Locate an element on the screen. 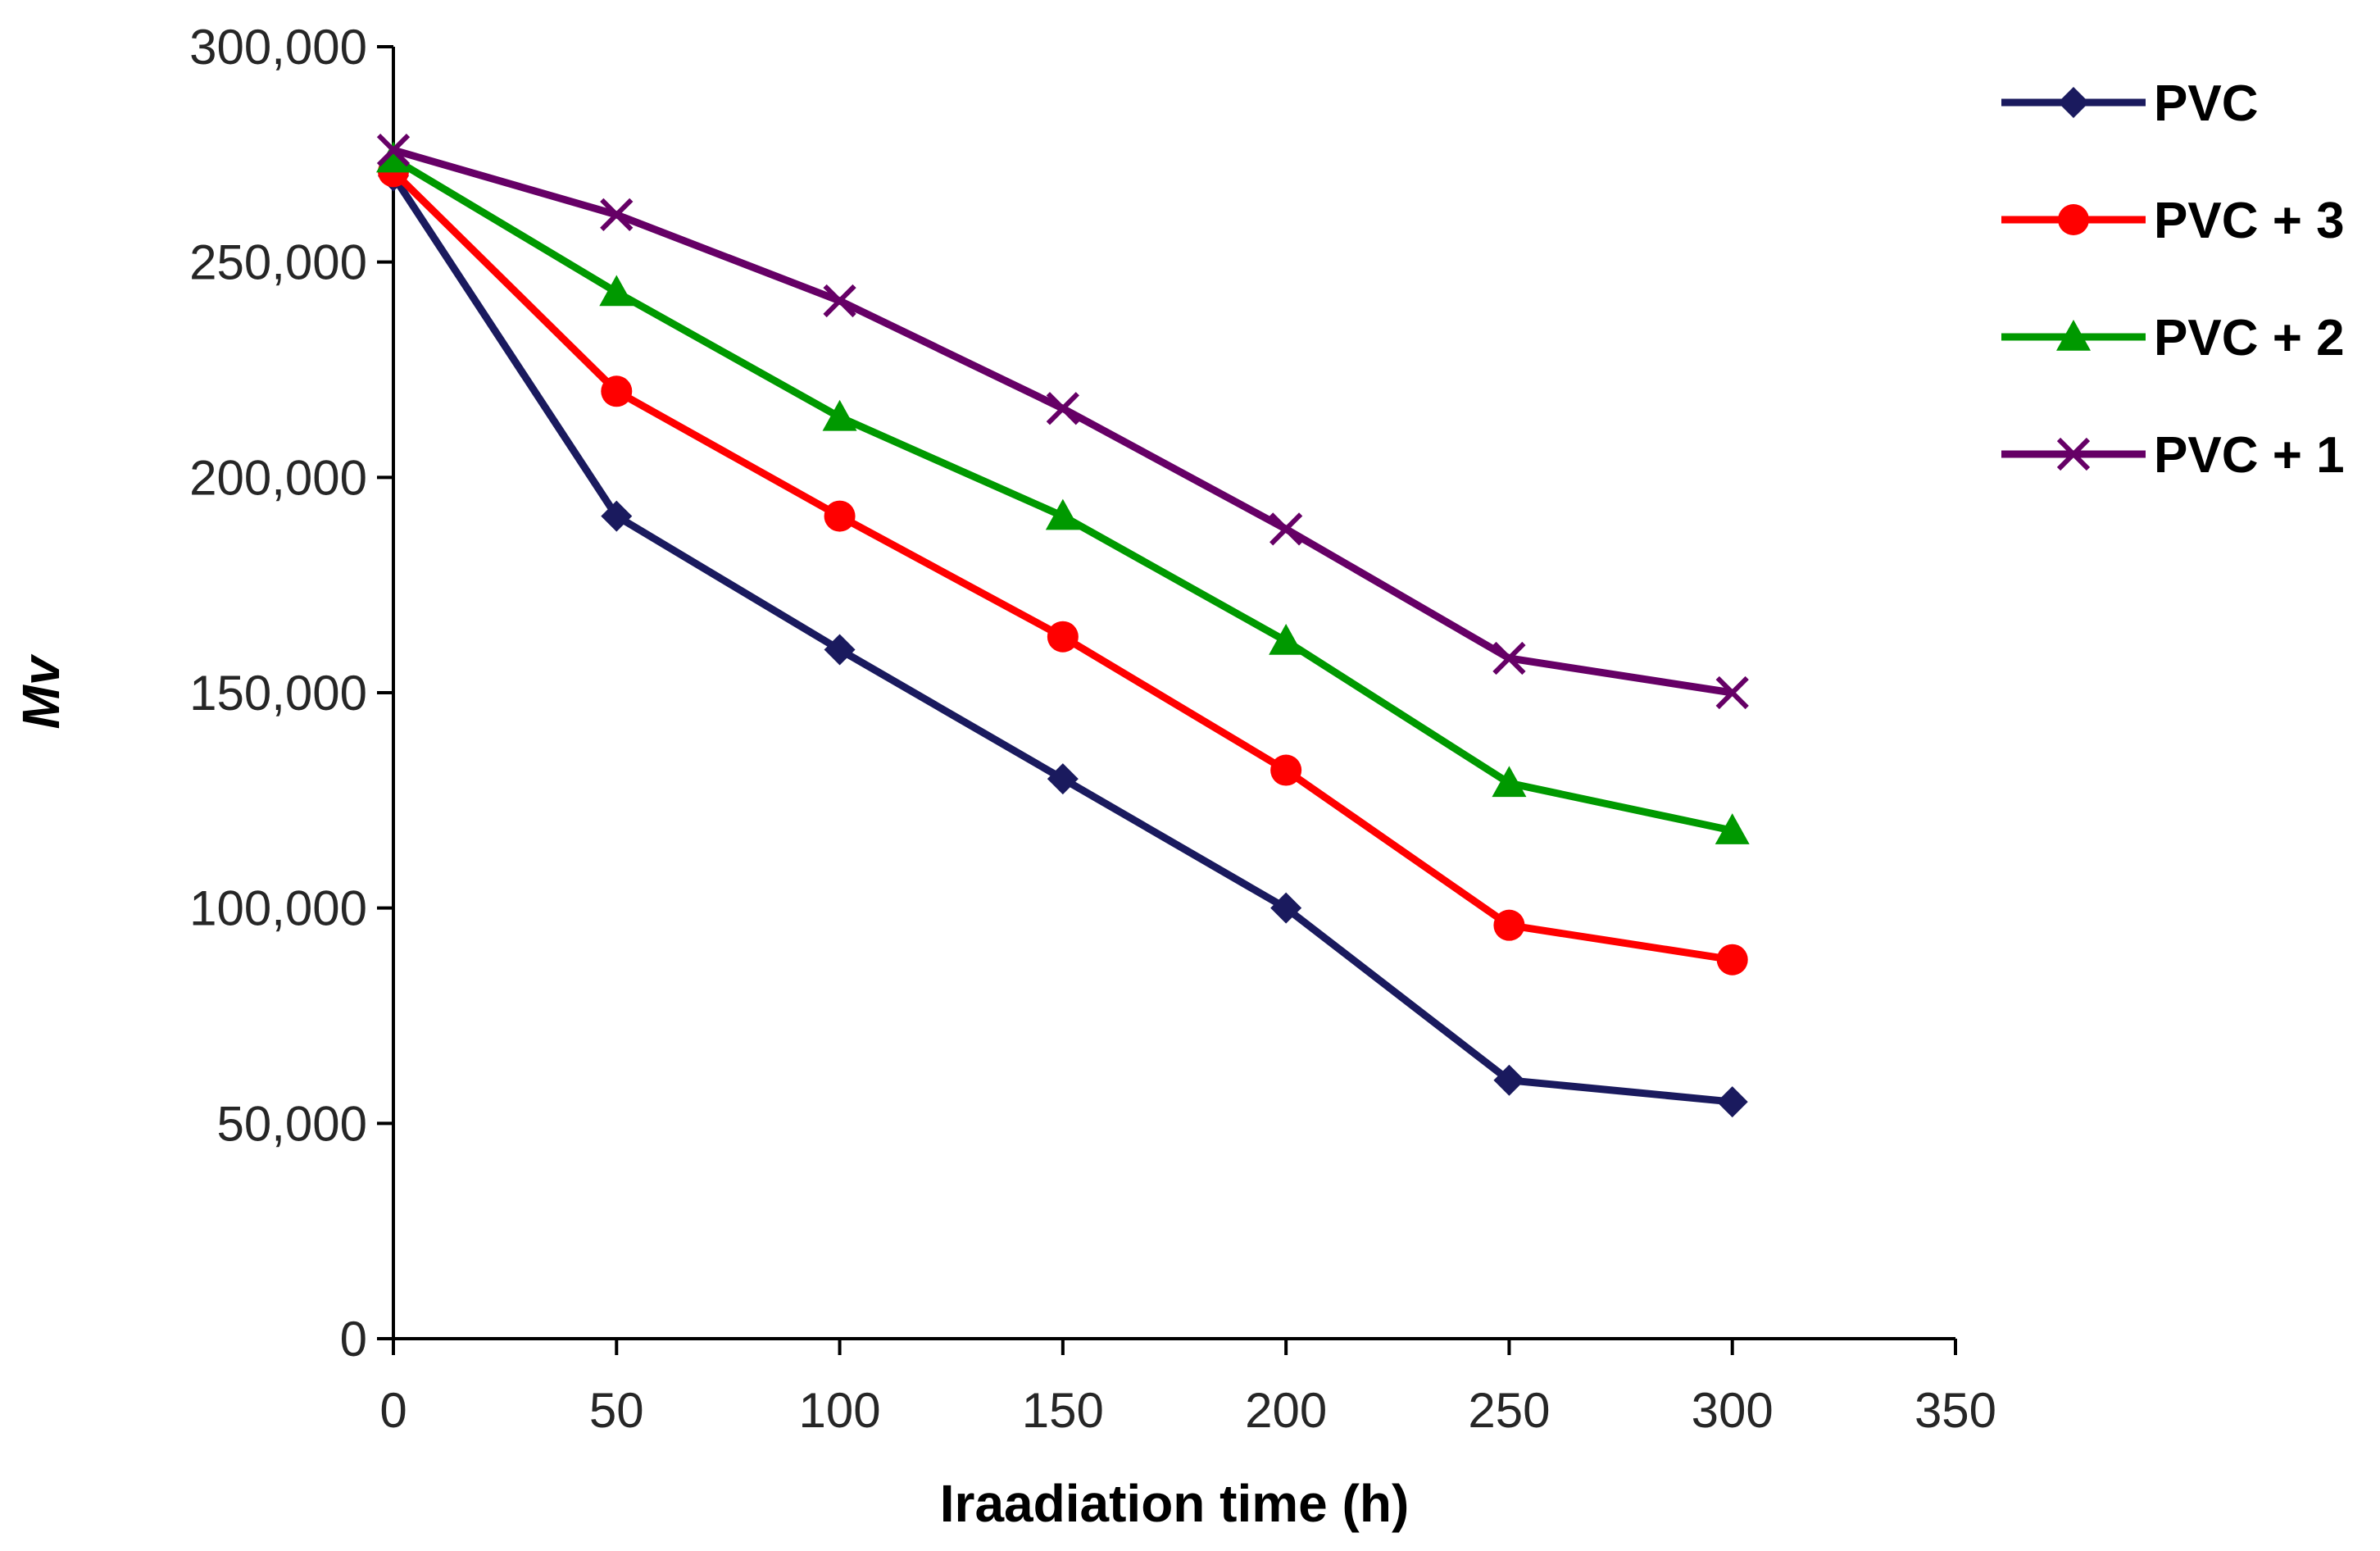 The width and height of the screenshot is (2380, 1551). legend-label: PVC is located at coordinates (2206, 103).